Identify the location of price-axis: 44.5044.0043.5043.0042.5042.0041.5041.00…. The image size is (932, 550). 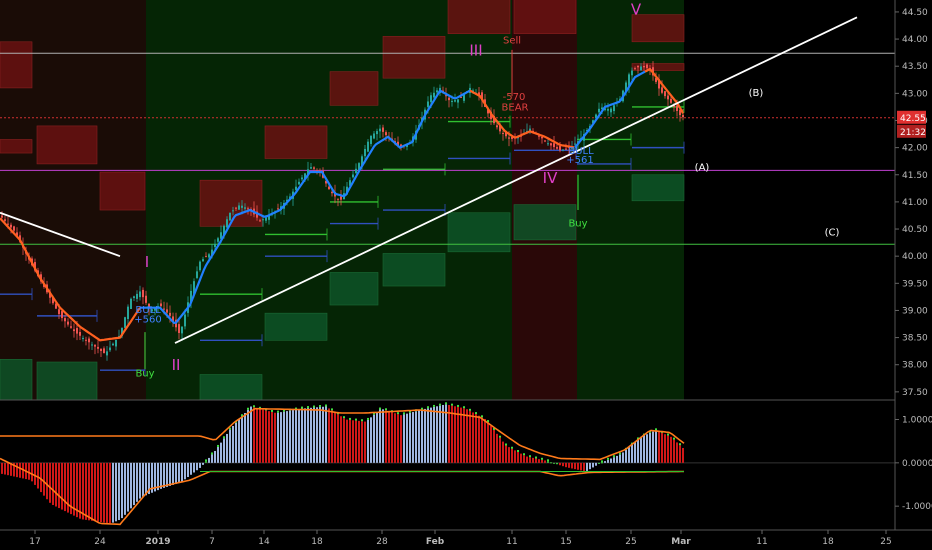
(911, 203).